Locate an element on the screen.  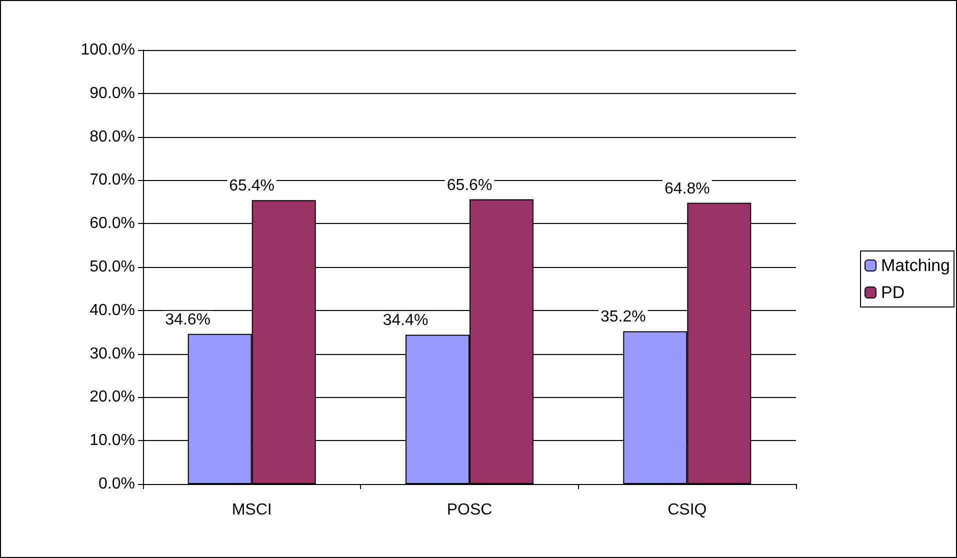
y-tick-label: 90.0% is located at coordinates (112, 93).